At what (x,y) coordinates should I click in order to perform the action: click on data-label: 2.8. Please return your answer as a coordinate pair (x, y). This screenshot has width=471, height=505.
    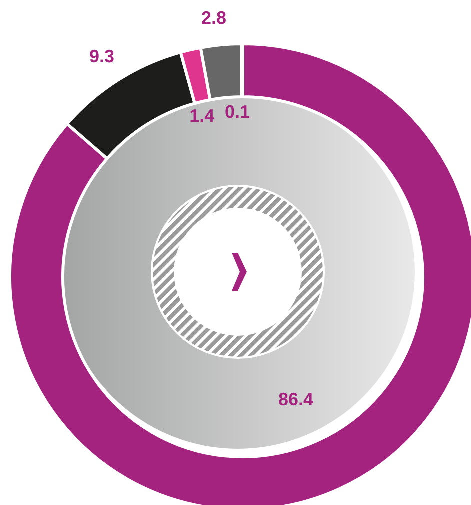
    Looking at the image, I should click on (214, 18).